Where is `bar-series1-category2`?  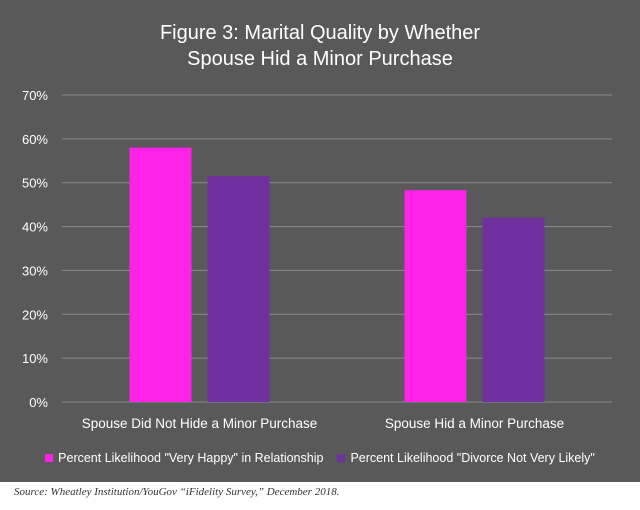
bar-series1-category2 is located at coordinates (435, 296).